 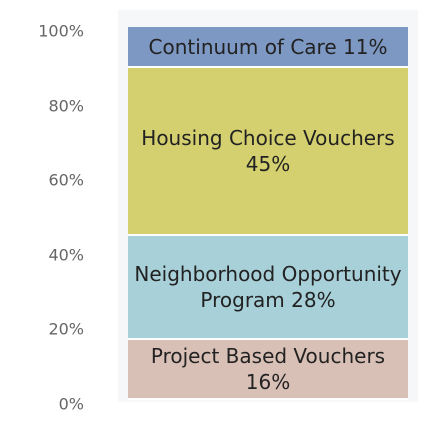 What do you see at coordinates (268, 356) in the screenshot?
I see `series-name: Project Based Vouchers` at bounding box center [268, 356].